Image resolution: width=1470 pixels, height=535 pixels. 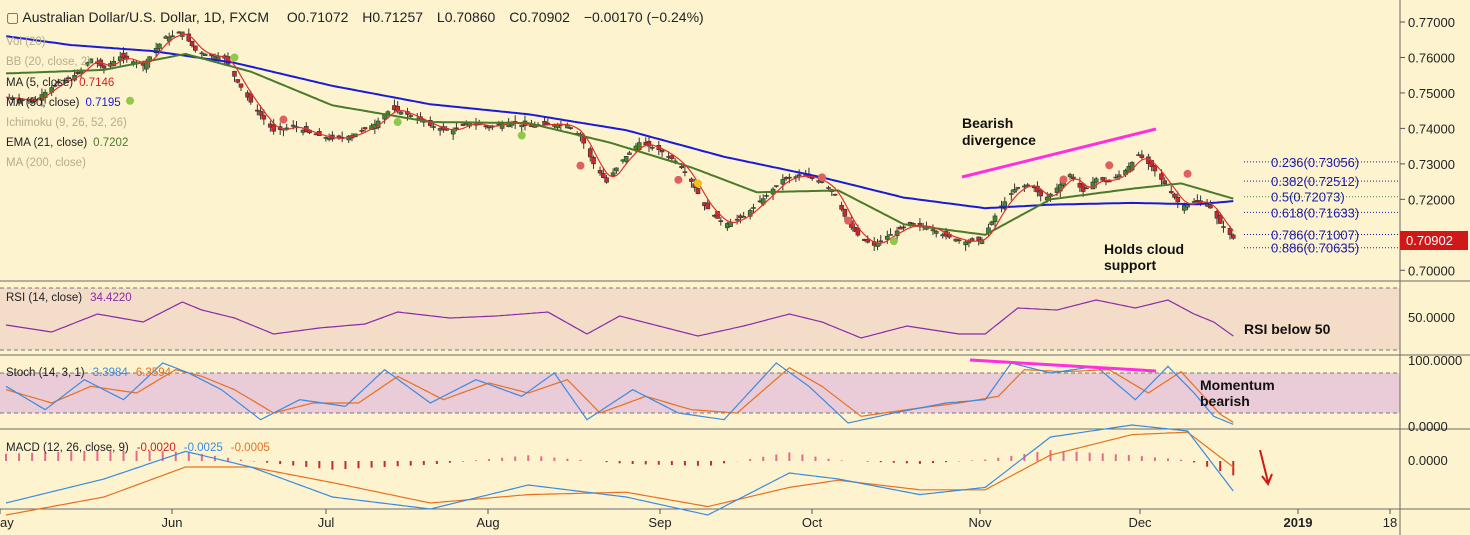 I want to click on fib-label: 0.886(0.70635), so click(x=1315, y=248).